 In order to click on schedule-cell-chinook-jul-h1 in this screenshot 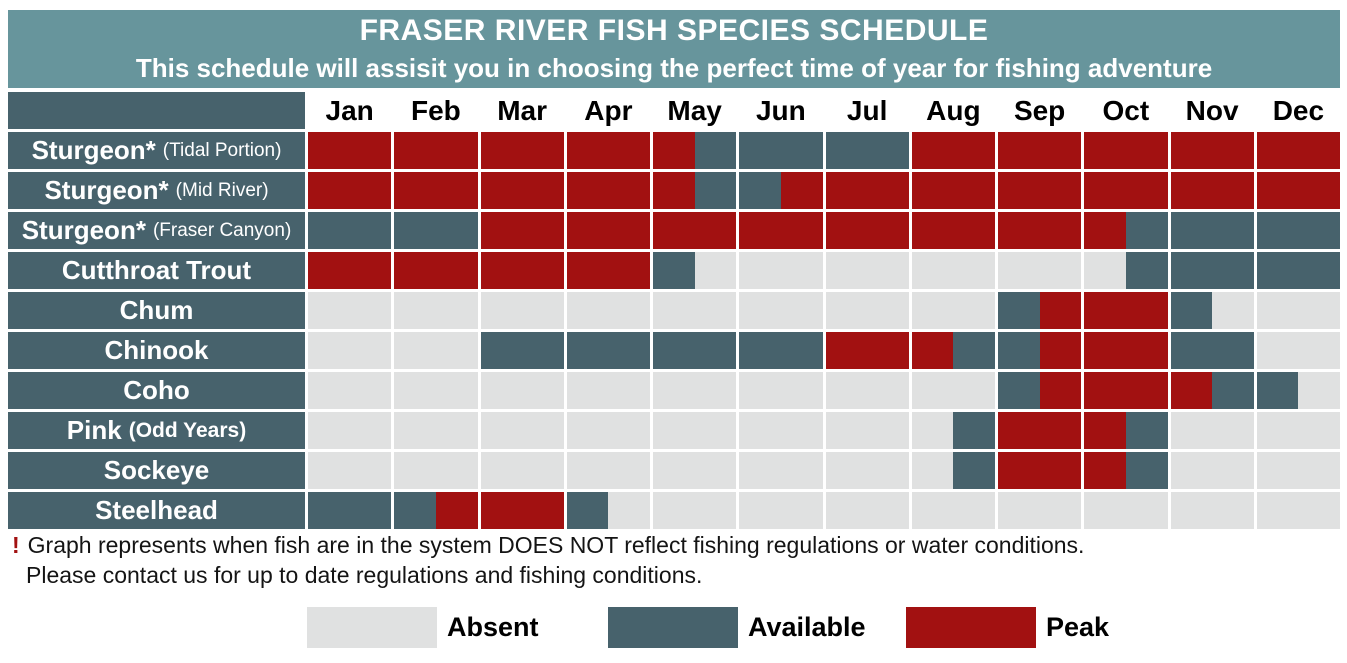, I will do `click(846, 350)`.